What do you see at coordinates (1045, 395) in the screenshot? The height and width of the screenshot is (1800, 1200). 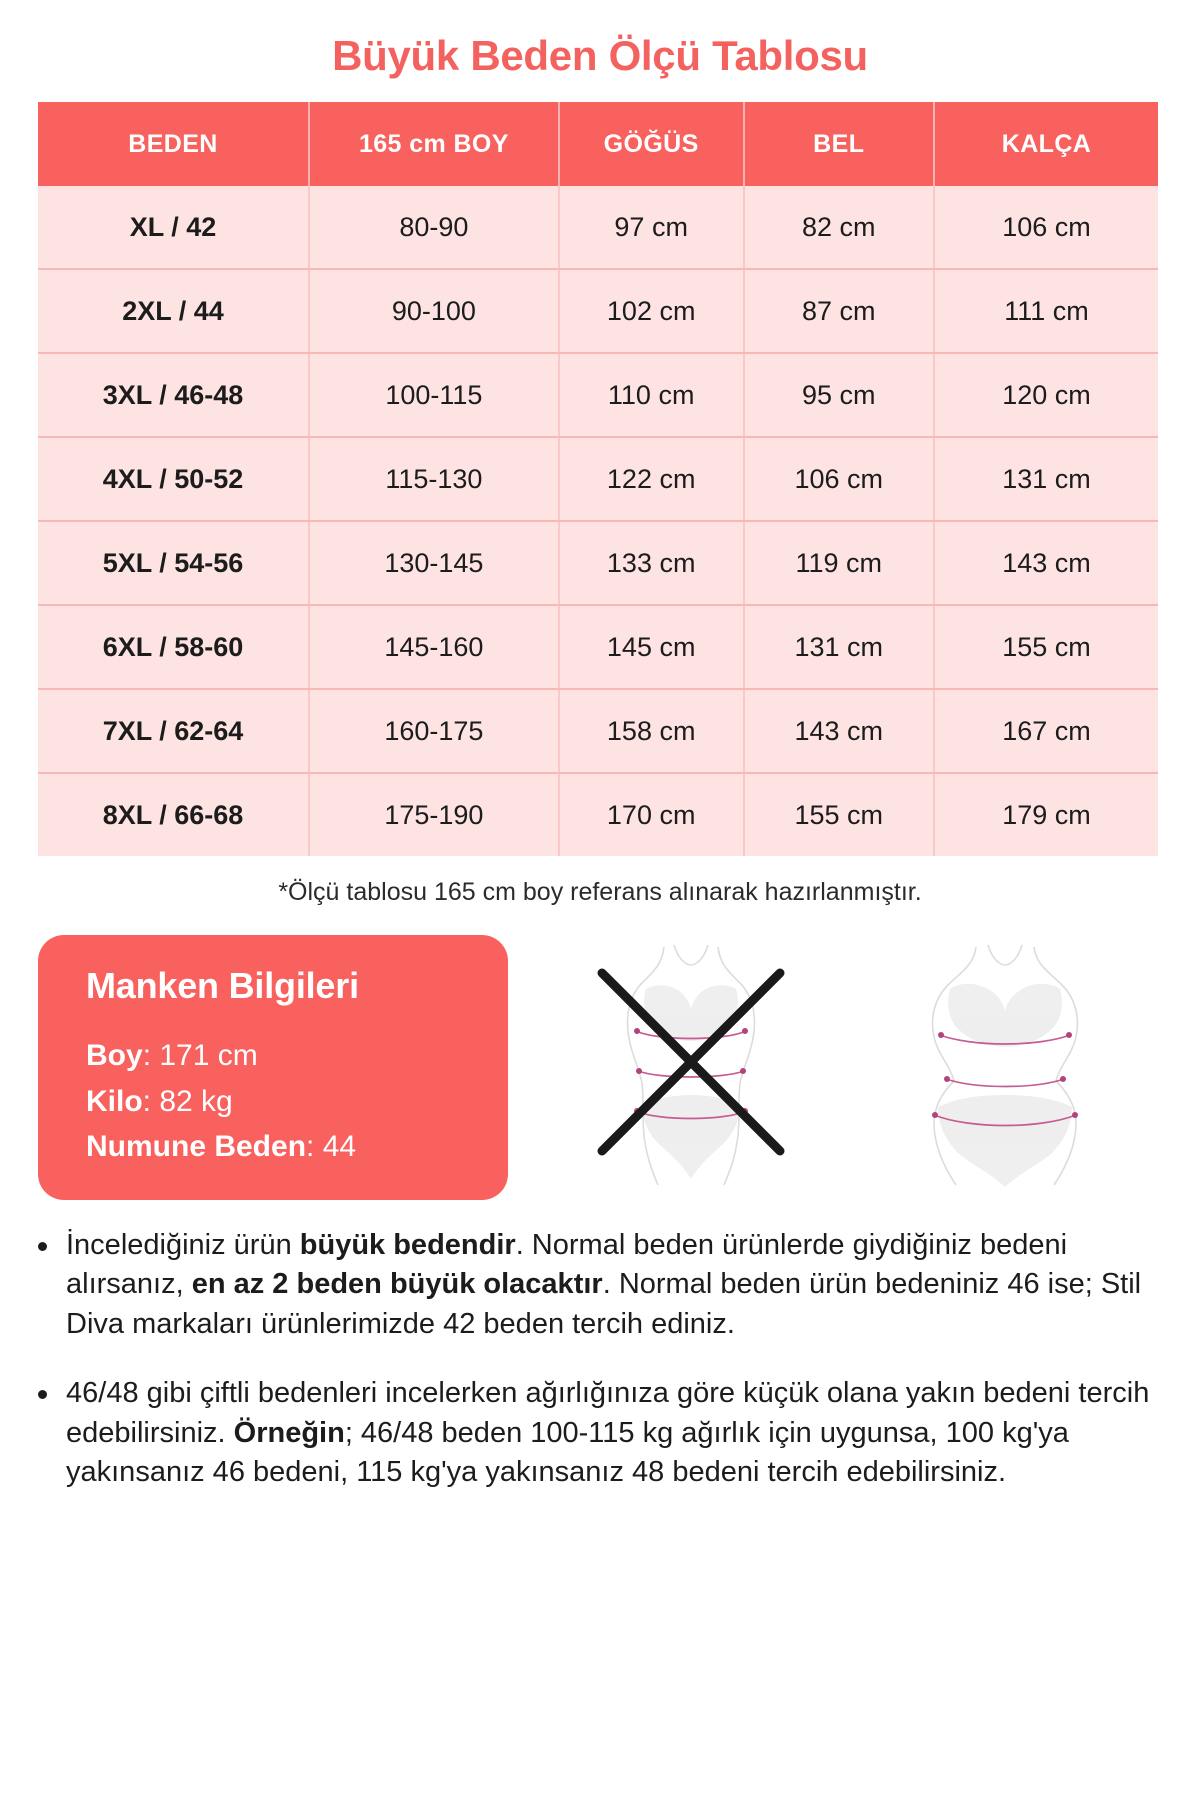 I see `cell-kalca: 120 cm` at bounding box center [1045, 395].